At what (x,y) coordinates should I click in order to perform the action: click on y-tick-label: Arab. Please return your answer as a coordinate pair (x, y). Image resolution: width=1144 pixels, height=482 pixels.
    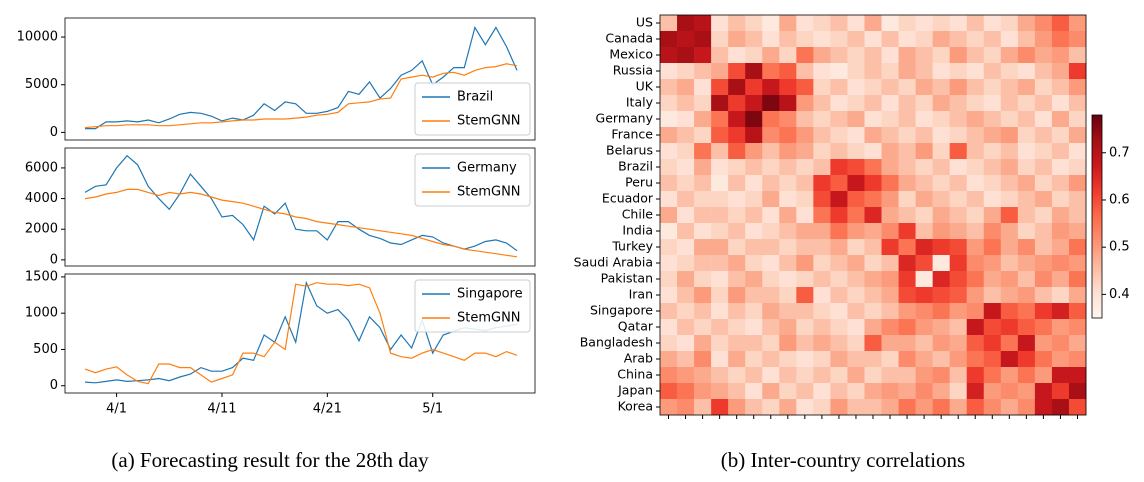
    Looking at the image, I should click on (638, 358).